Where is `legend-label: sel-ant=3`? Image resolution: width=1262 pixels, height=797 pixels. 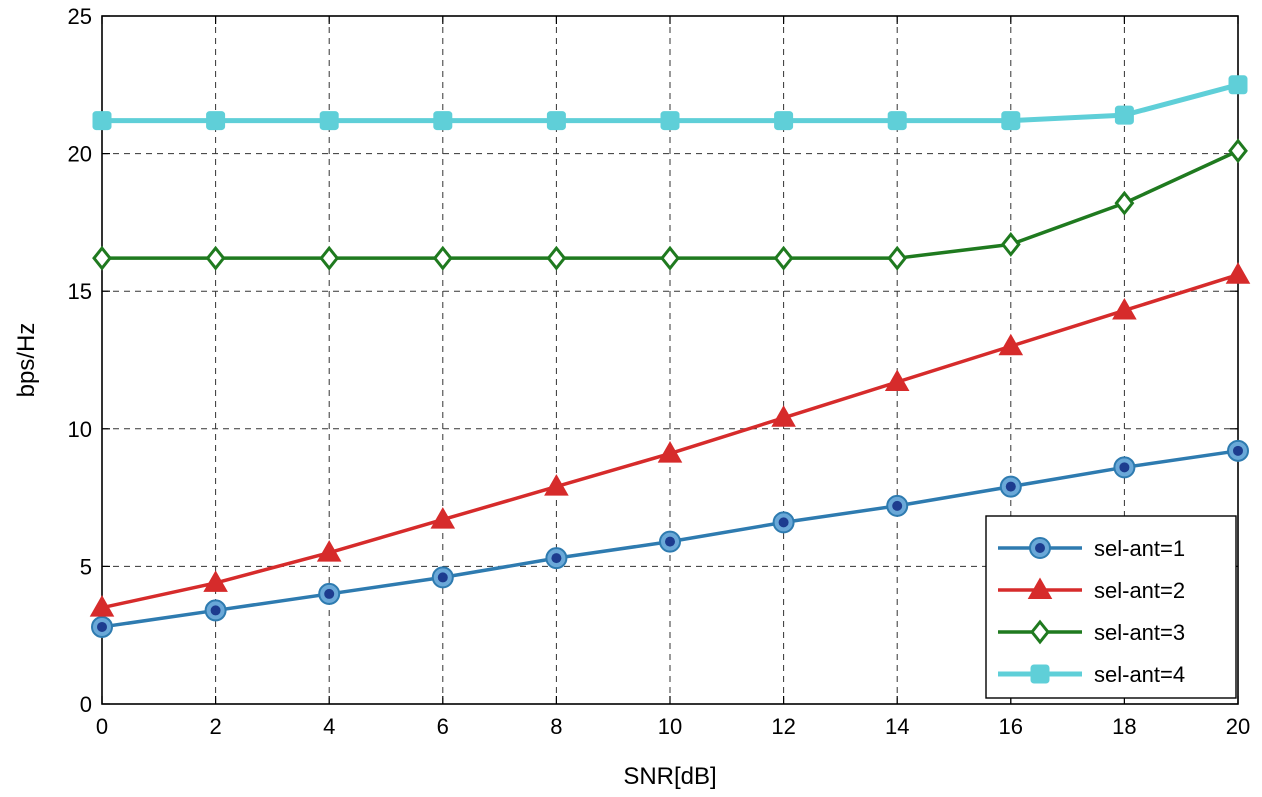 legend-label: sel-ant=3 is located at coordinates (1139, 632).